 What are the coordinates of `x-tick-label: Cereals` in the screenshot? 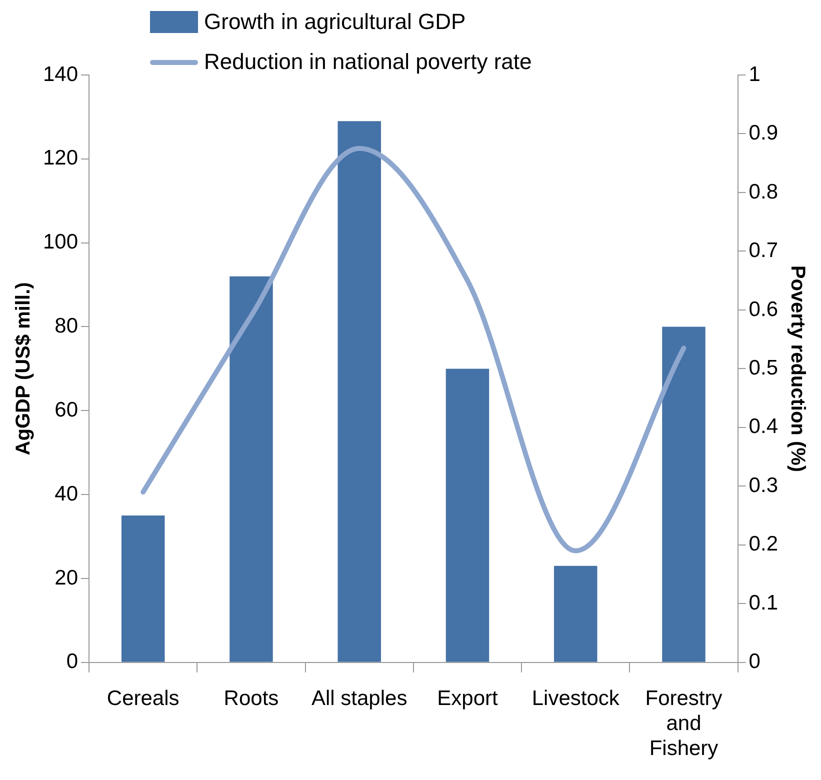 It's located at (143, 698).